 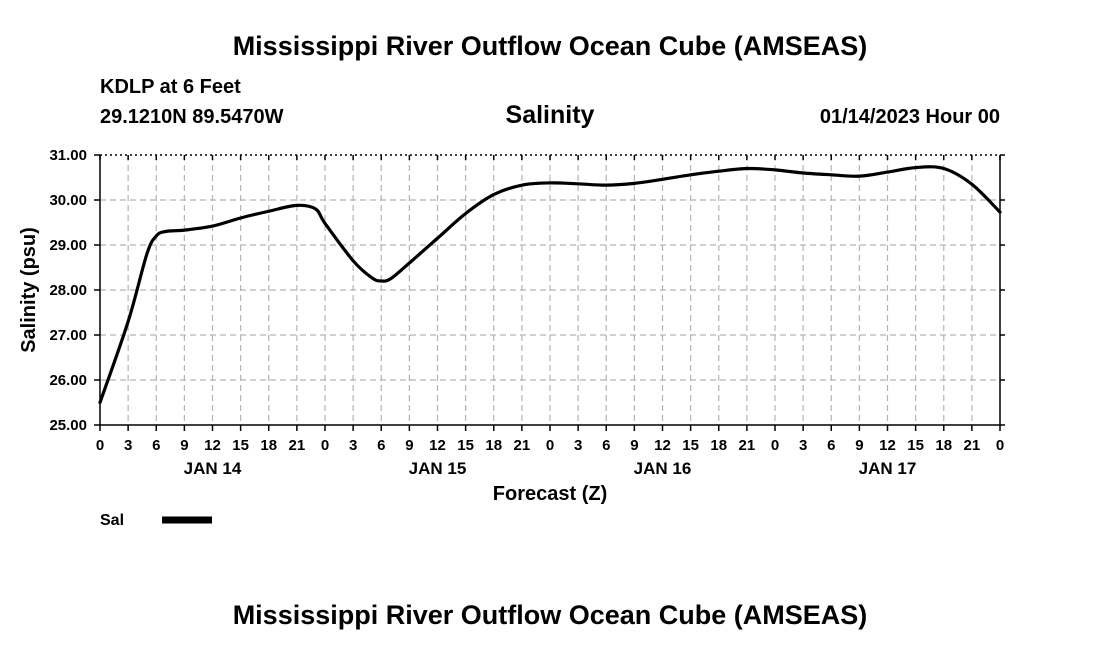 What do you see at coordinates (438, 468) in the screenshot?
I see `day-label: JAN 15` at bounding box center [438, 468].